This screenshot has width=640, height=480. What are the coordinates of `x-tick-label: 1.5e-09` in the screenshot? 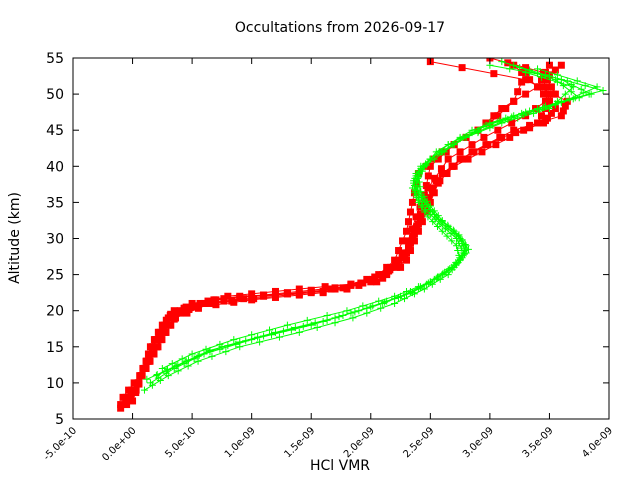 It's located at (299, 442).